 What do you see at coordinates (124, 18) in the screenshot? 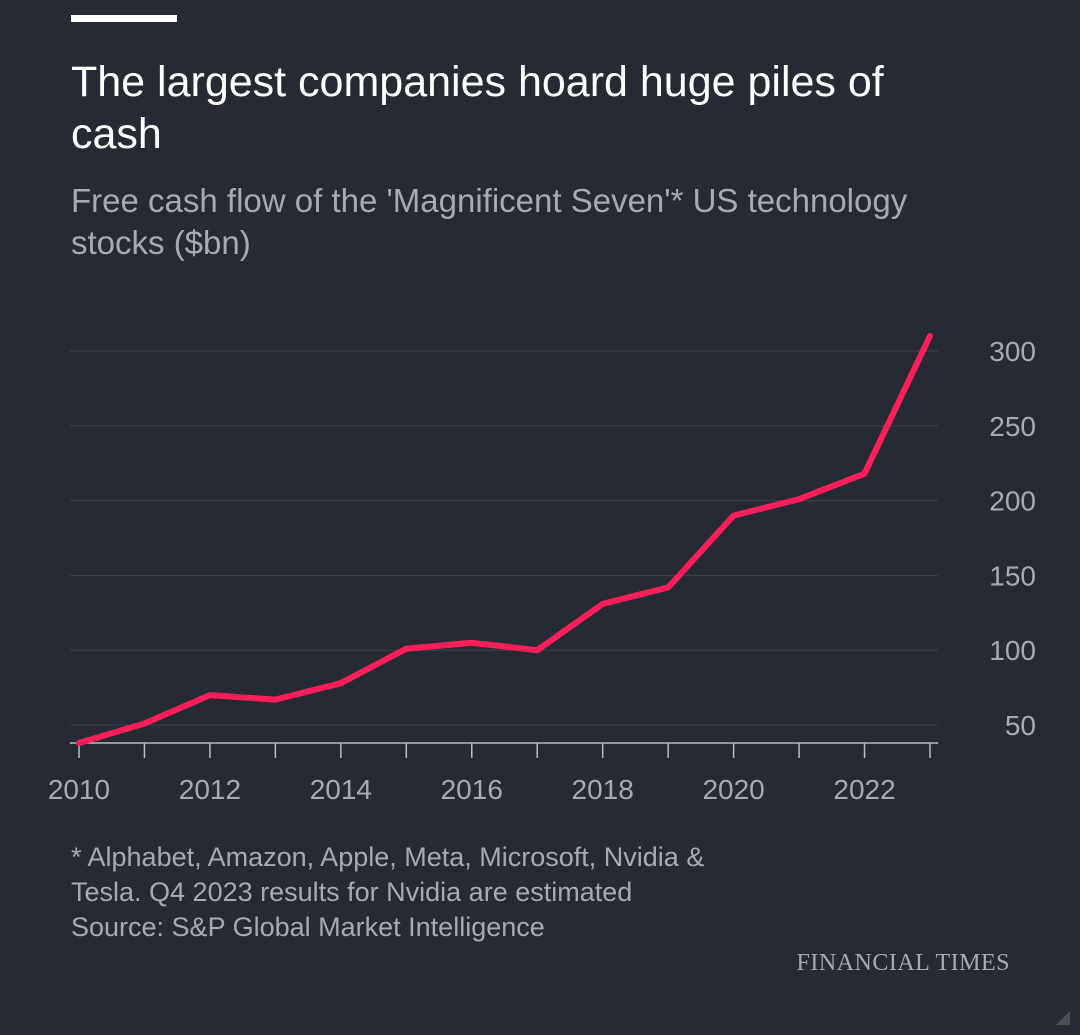
I see `header-rule` at bounding box center [124, 18].